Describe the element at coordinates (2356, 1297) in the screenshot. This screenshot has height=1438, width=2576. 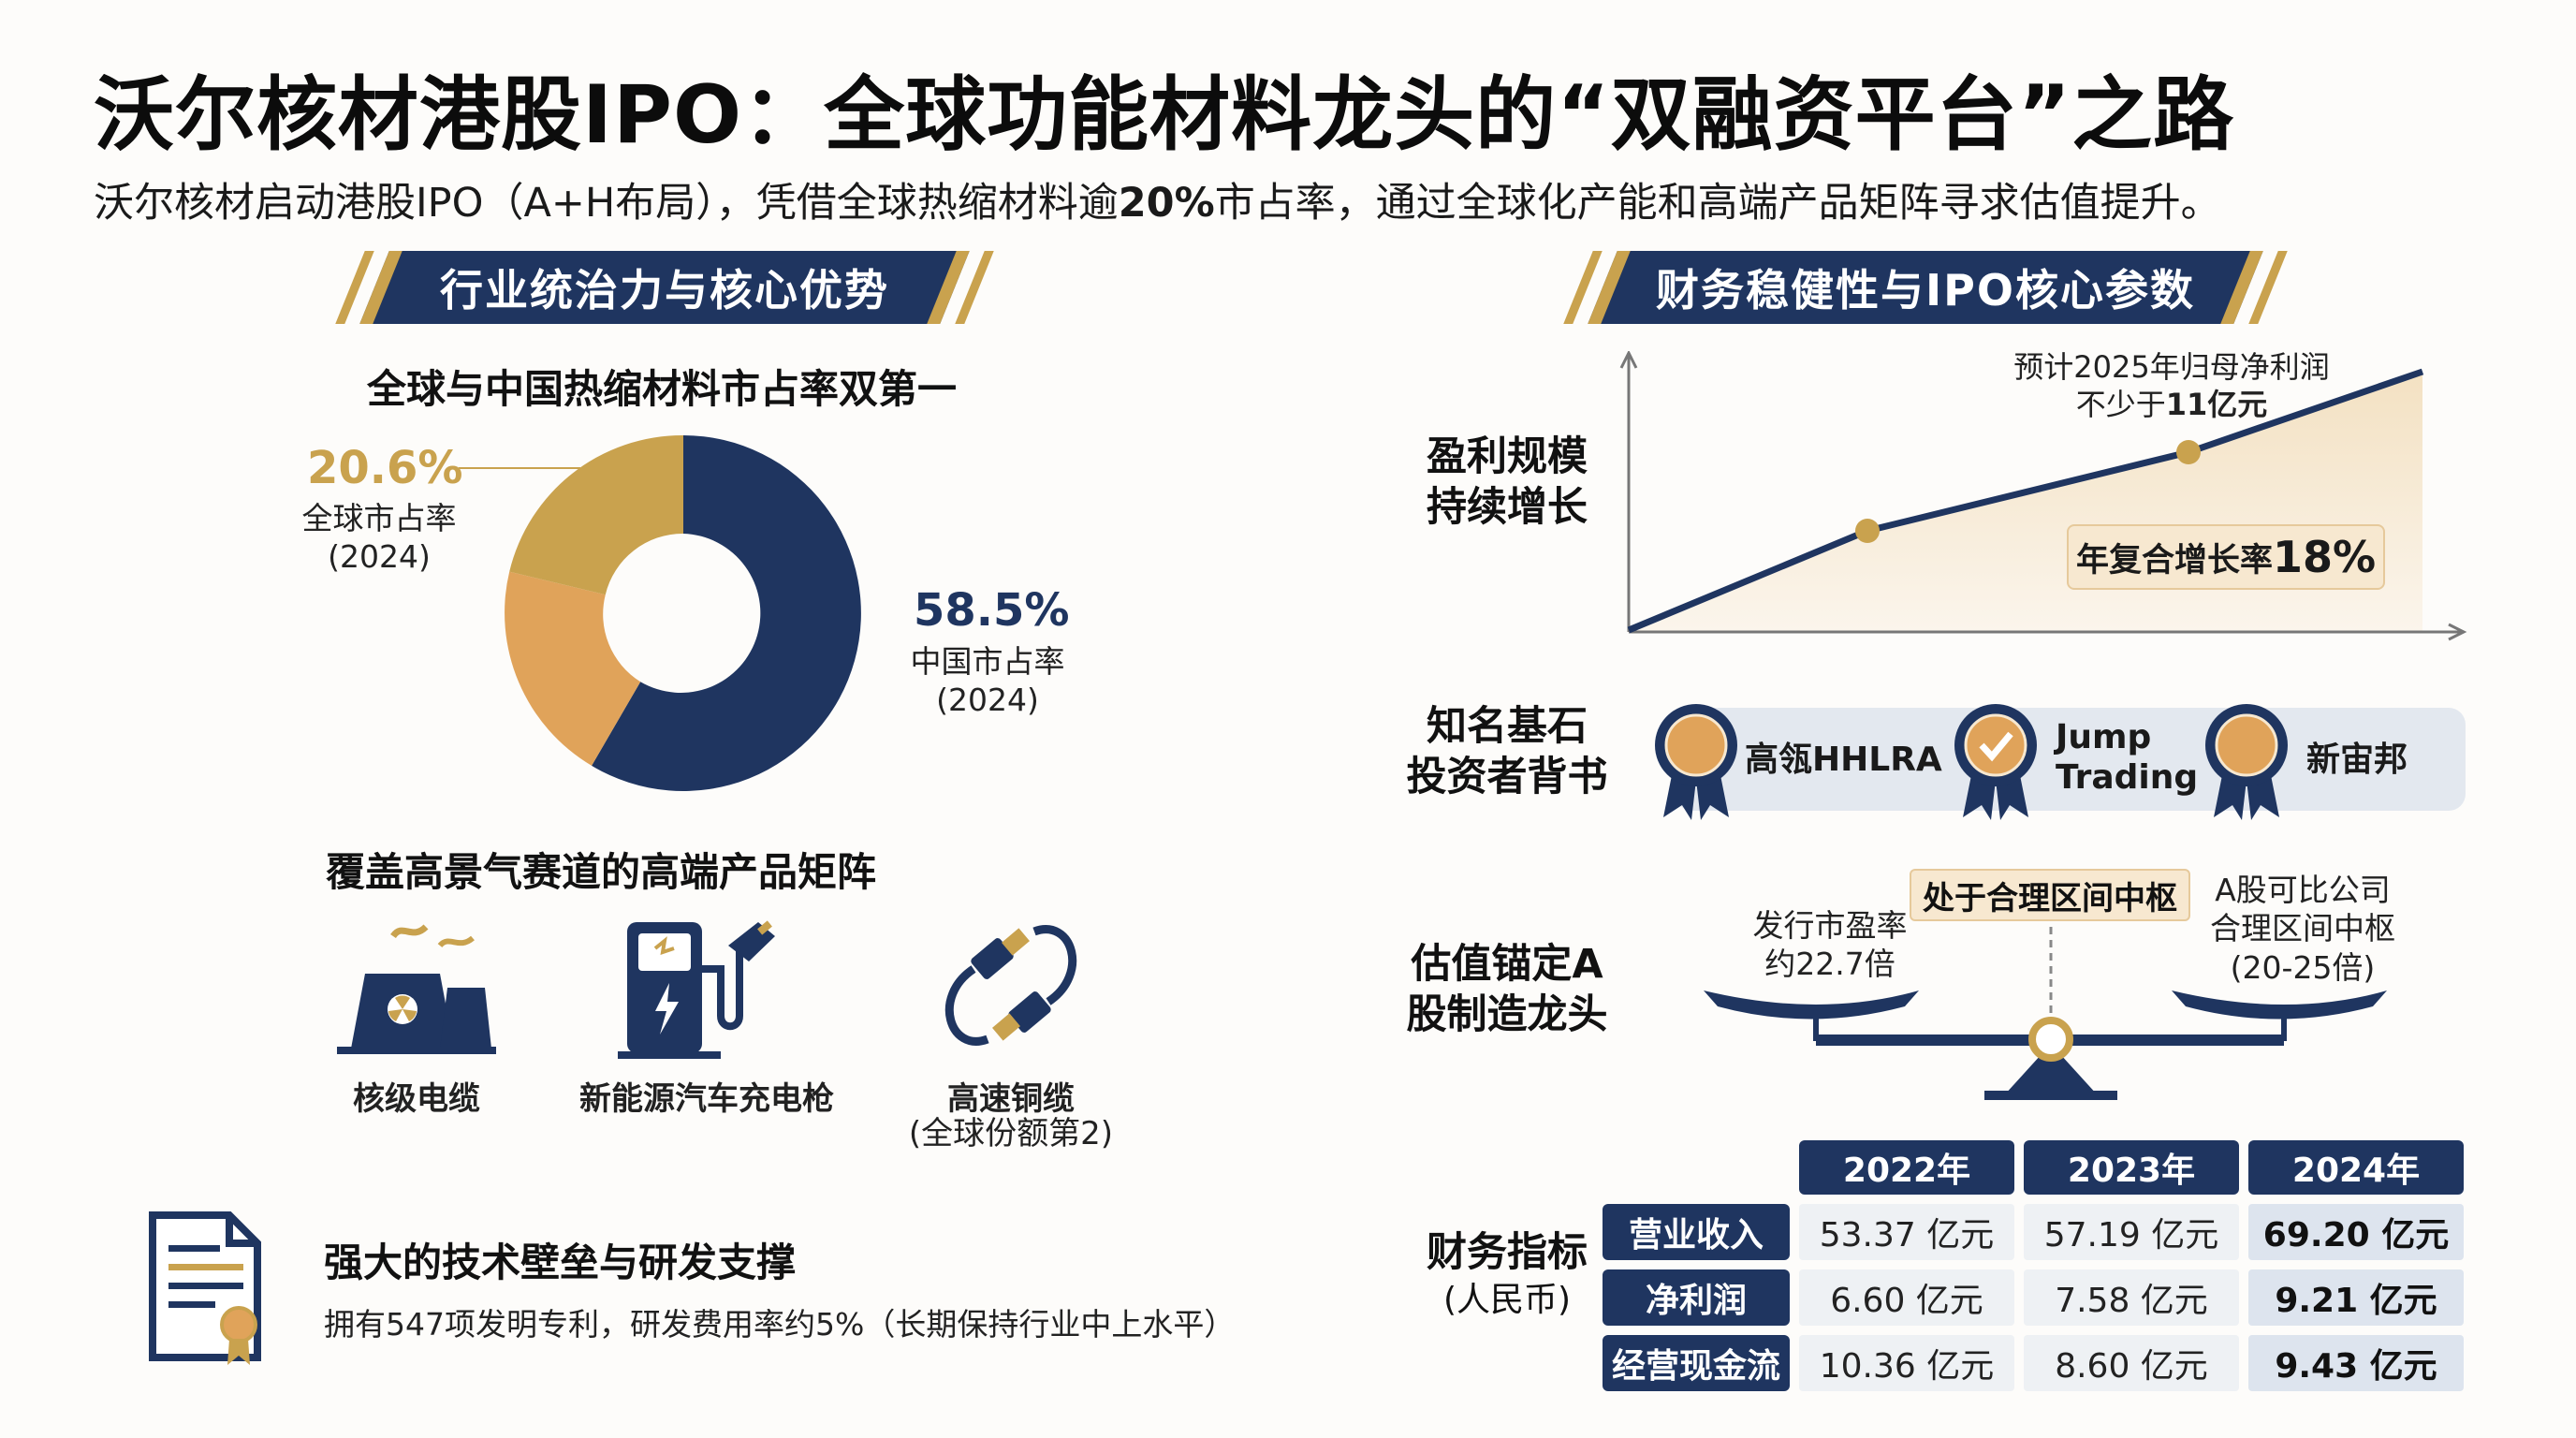
I see `table-cell: 9.21 亿元` at that location.